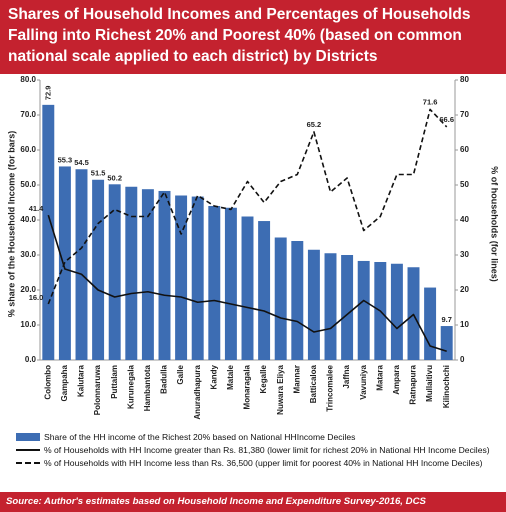 This screenshot has width=506, height=512. What do you see at coordinates (330, 387) in the screenshot?
I see `x-tick-label: Trincomalee` at bounding box center [330, 387].